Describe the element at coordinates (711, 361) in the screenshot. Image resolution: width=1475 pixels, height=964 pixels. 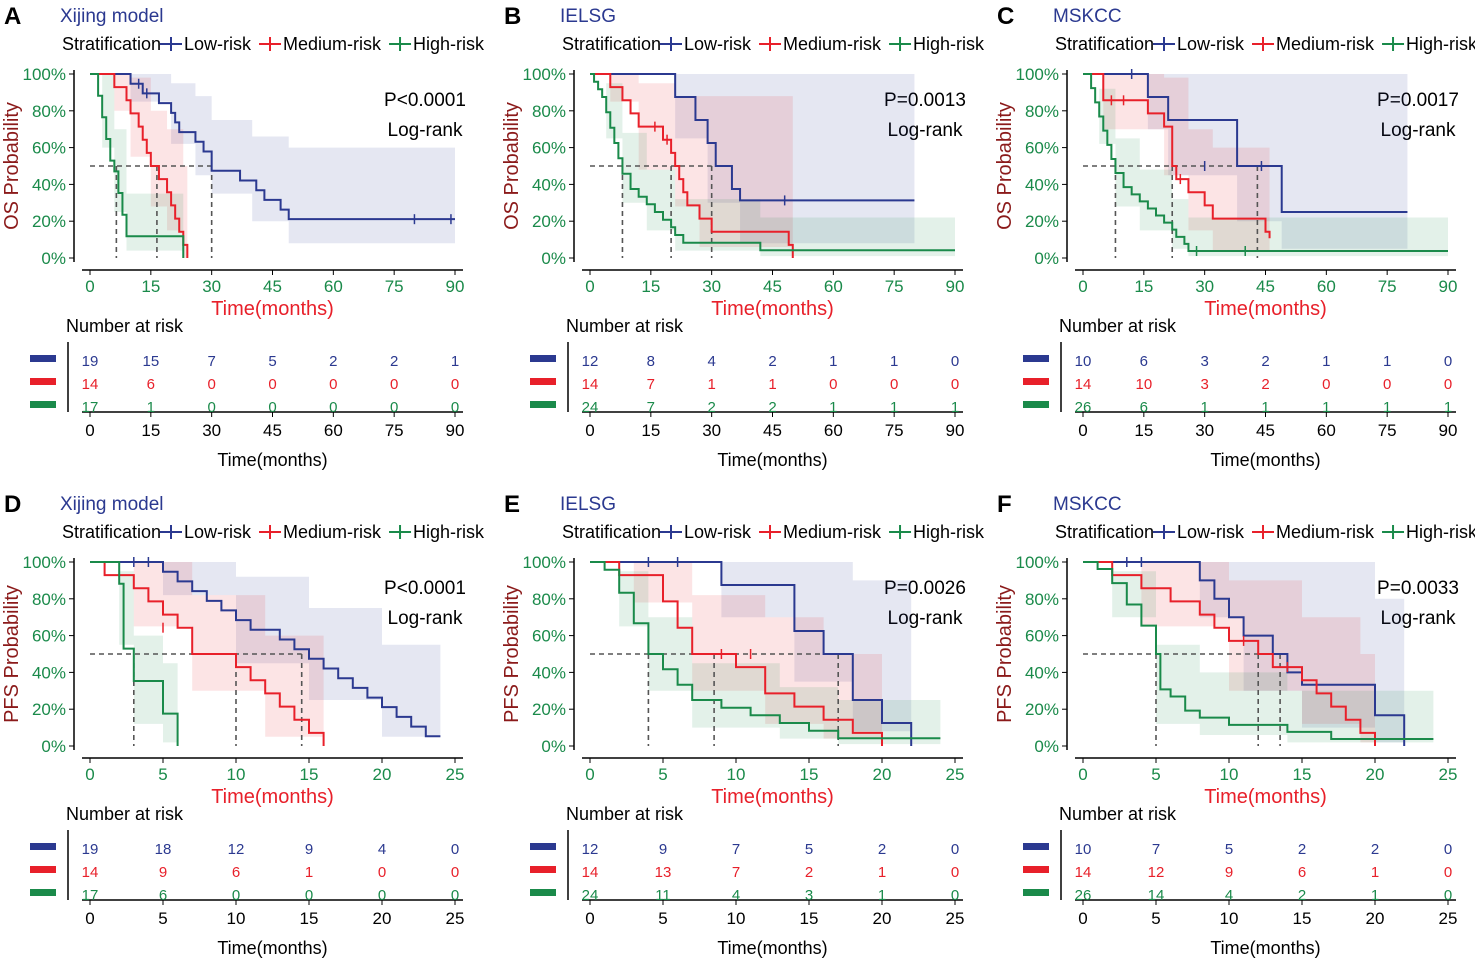
I see `risk-count: 4` at that location.